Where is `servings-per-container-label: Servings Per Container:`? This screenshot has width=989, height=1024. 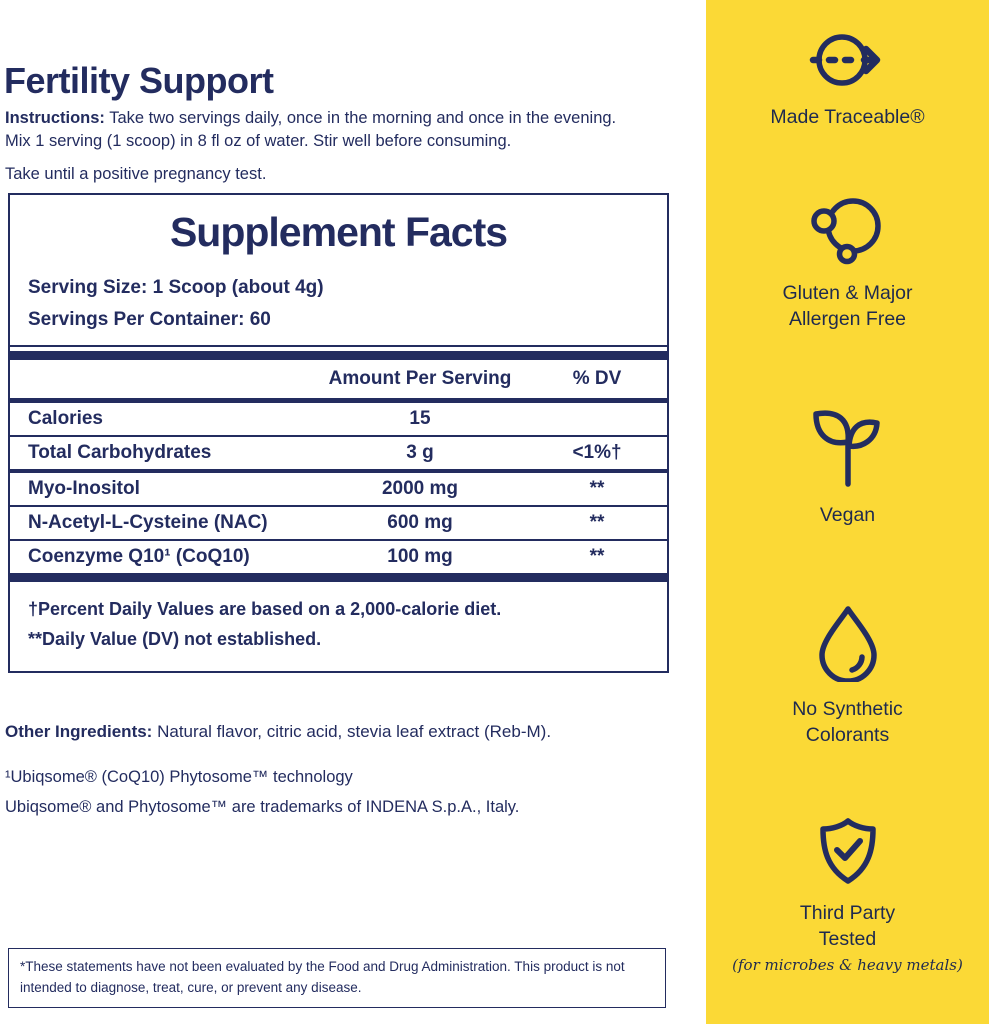 servings-per-container-label: Servings Per Container: is located at coordinates (136, 320).